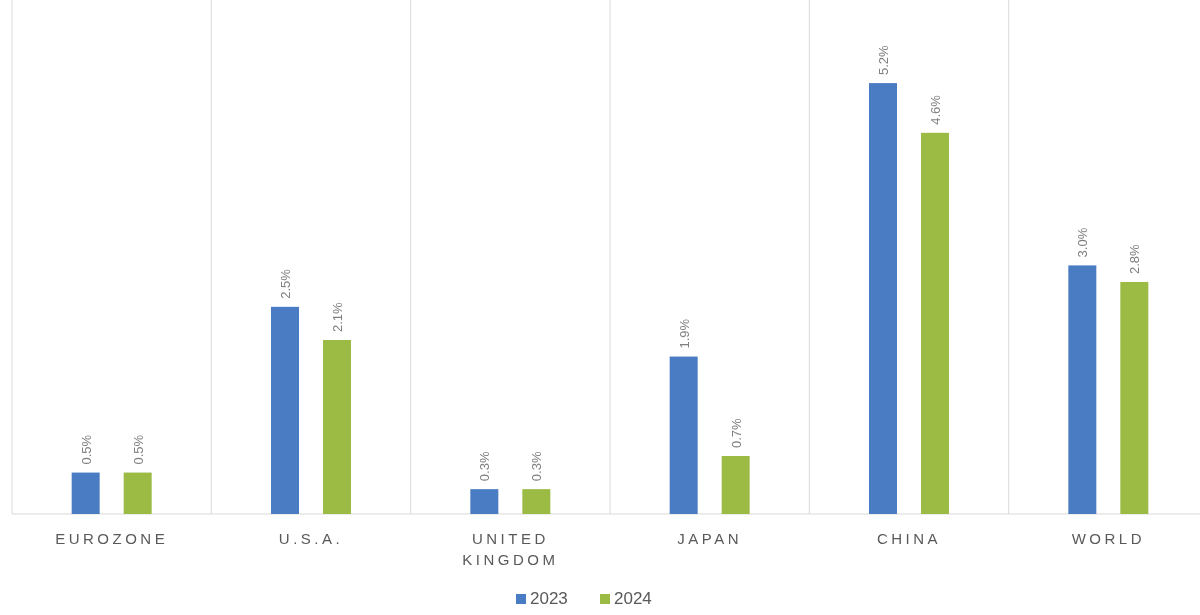  What do you see at coordinates (633, 598) in the screenshot?
I see `legend-label: 2024` at bounding box center [633, 598].